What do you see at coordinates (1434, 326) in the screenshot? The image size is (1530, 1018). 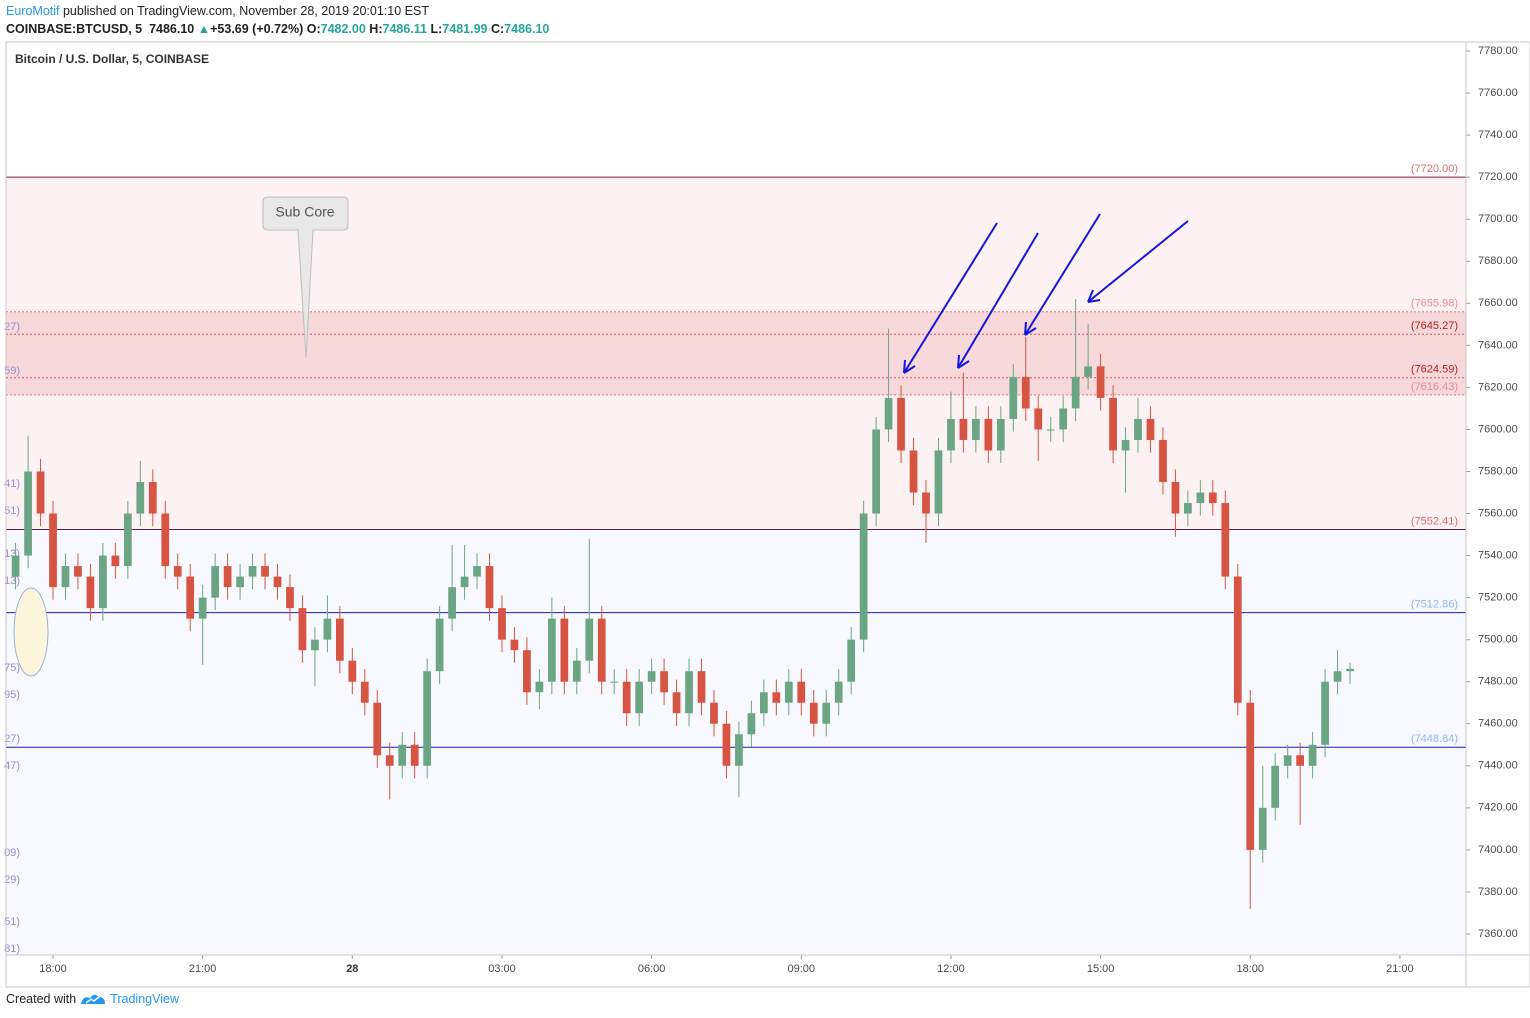 I see `level-label: (7645.27)` at bounding box center [1434, 326].